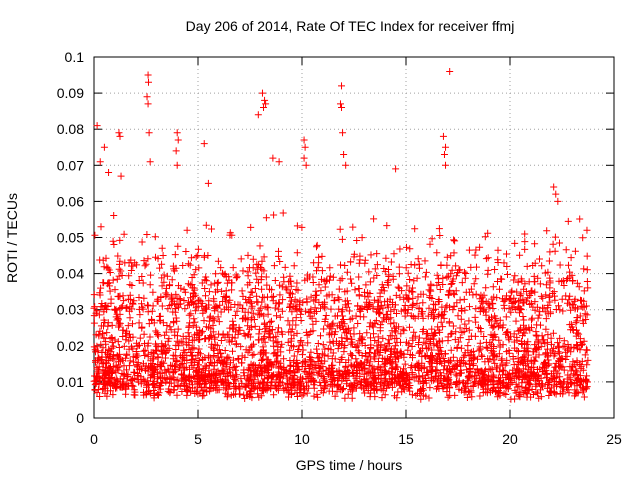  What do you see at coordinates (70, 165) in the screenshot?
I see `y-tick-label: 0.07` at bounding box center [70, 165].